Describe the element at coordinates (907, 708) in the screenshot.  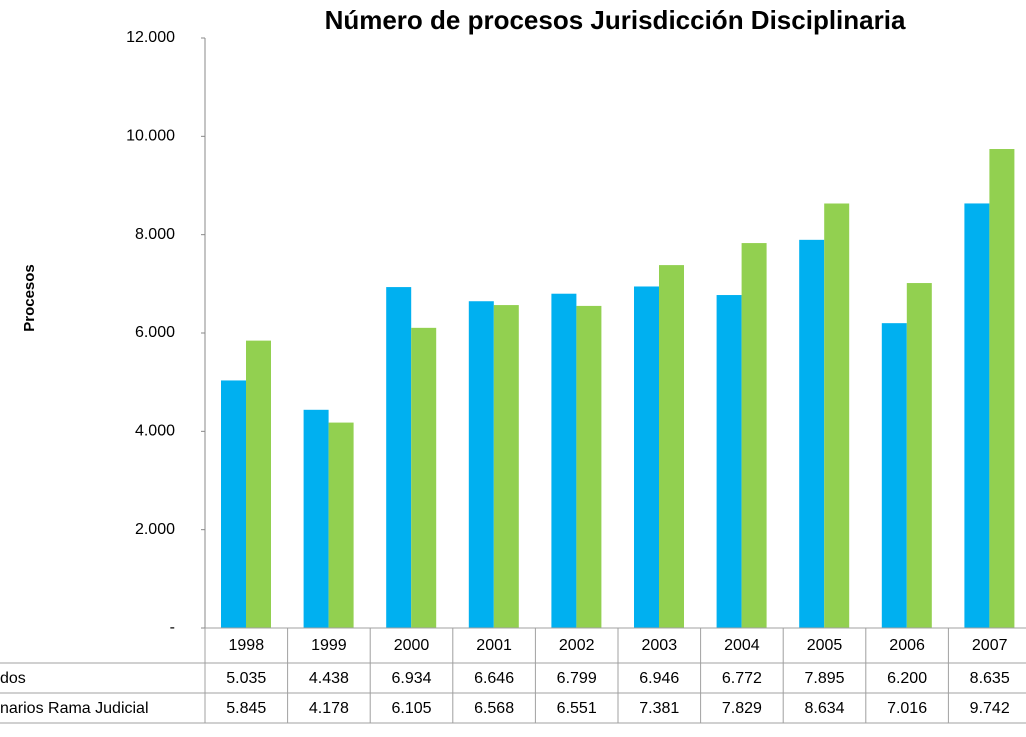
I see `data-label: 7.016` at that location.